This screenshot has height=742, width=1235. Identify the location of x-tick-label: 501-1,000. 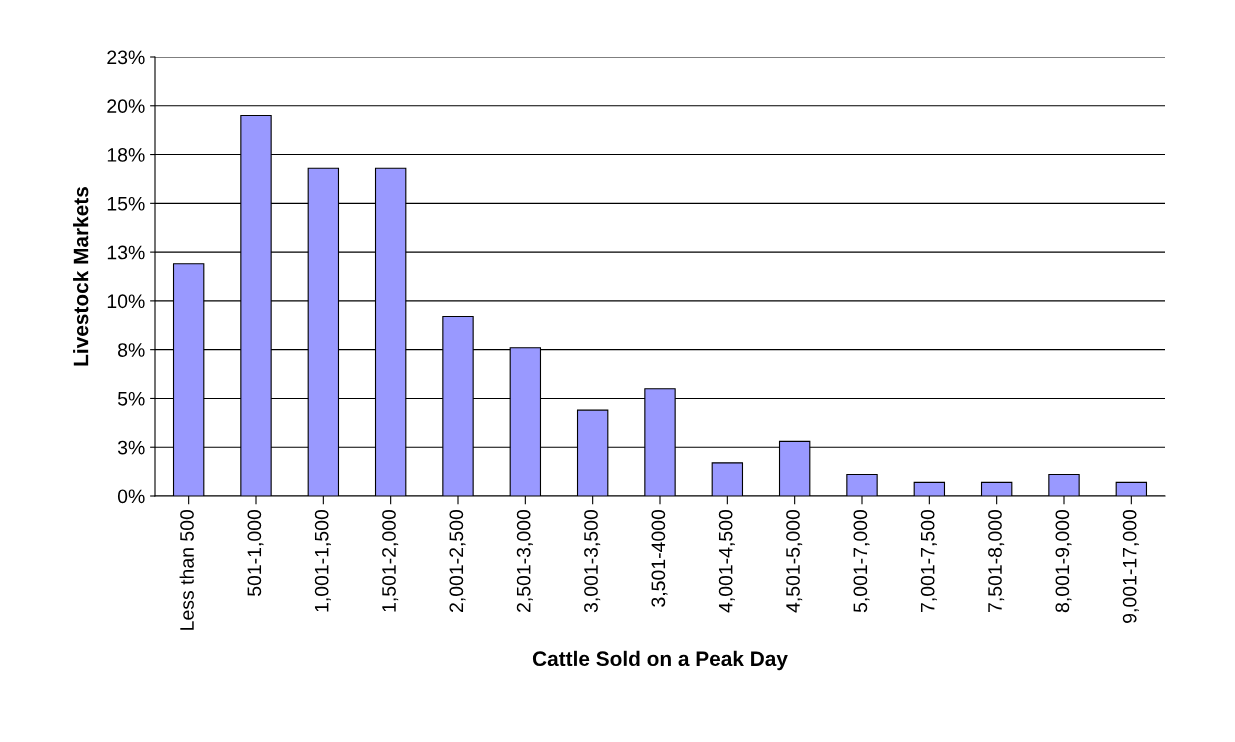
(255, 552).